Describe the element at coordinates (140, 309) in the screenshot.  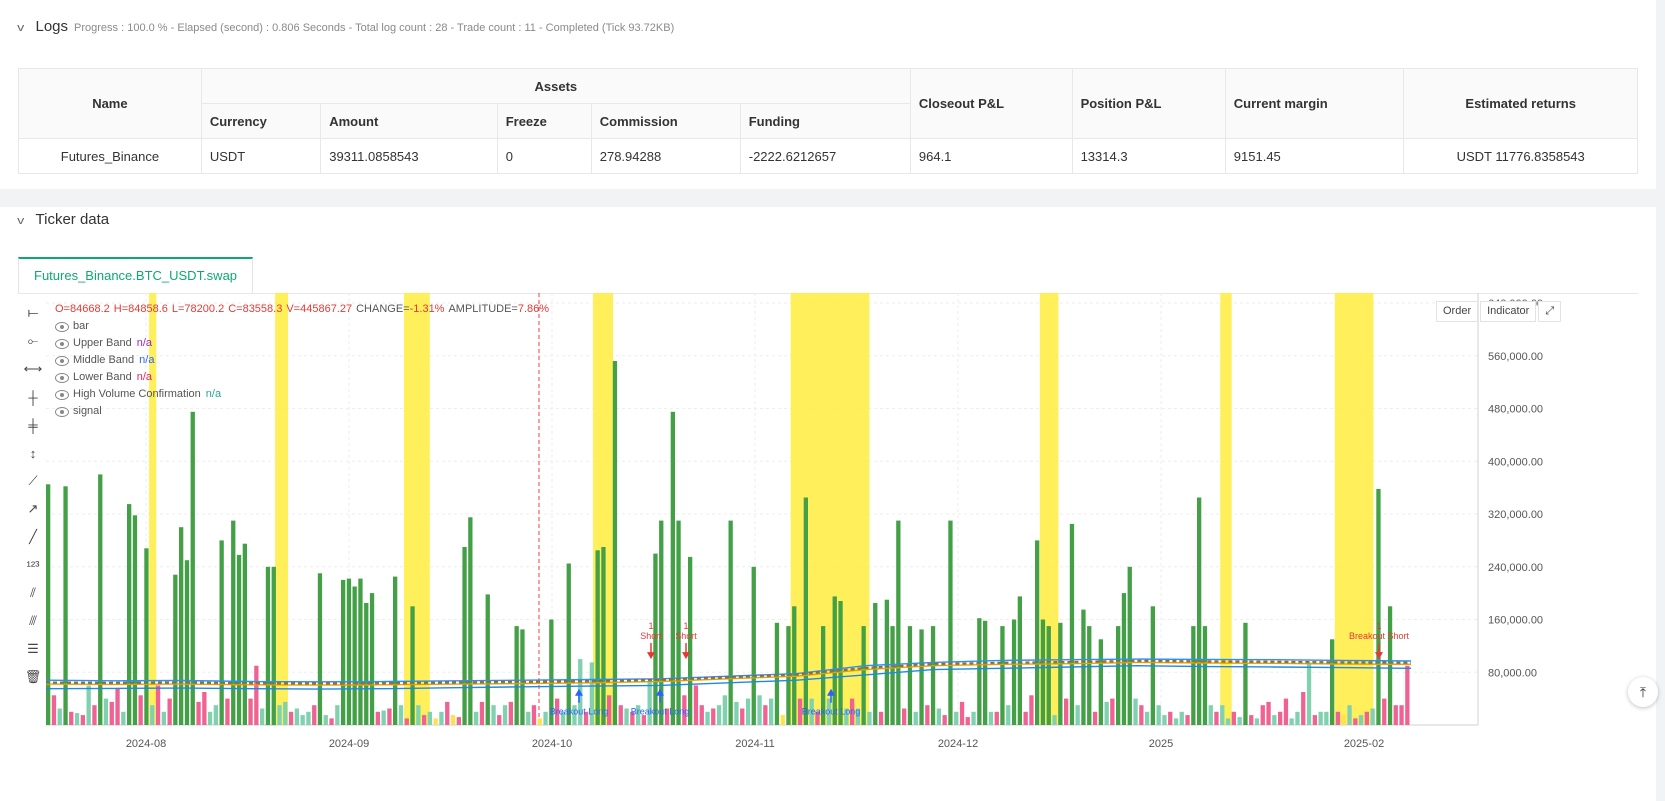
I see `ohlc-high: H=84858.6` at that location.